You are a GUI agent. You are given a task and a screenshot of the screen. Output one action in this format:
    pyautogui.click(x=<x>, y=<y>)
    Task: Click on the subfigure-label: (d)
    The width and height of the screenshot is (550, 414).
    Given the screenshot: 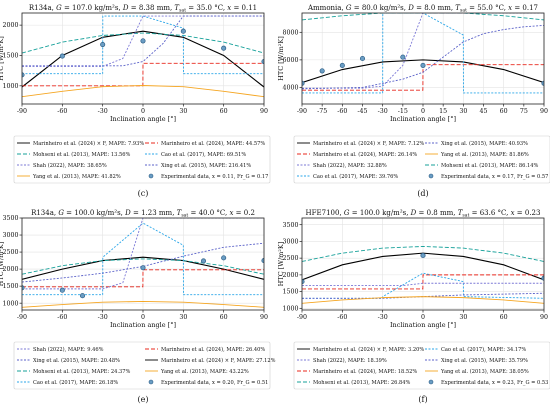 What is the action you would take?
    pyautogui.click(x=422, y=193)
    